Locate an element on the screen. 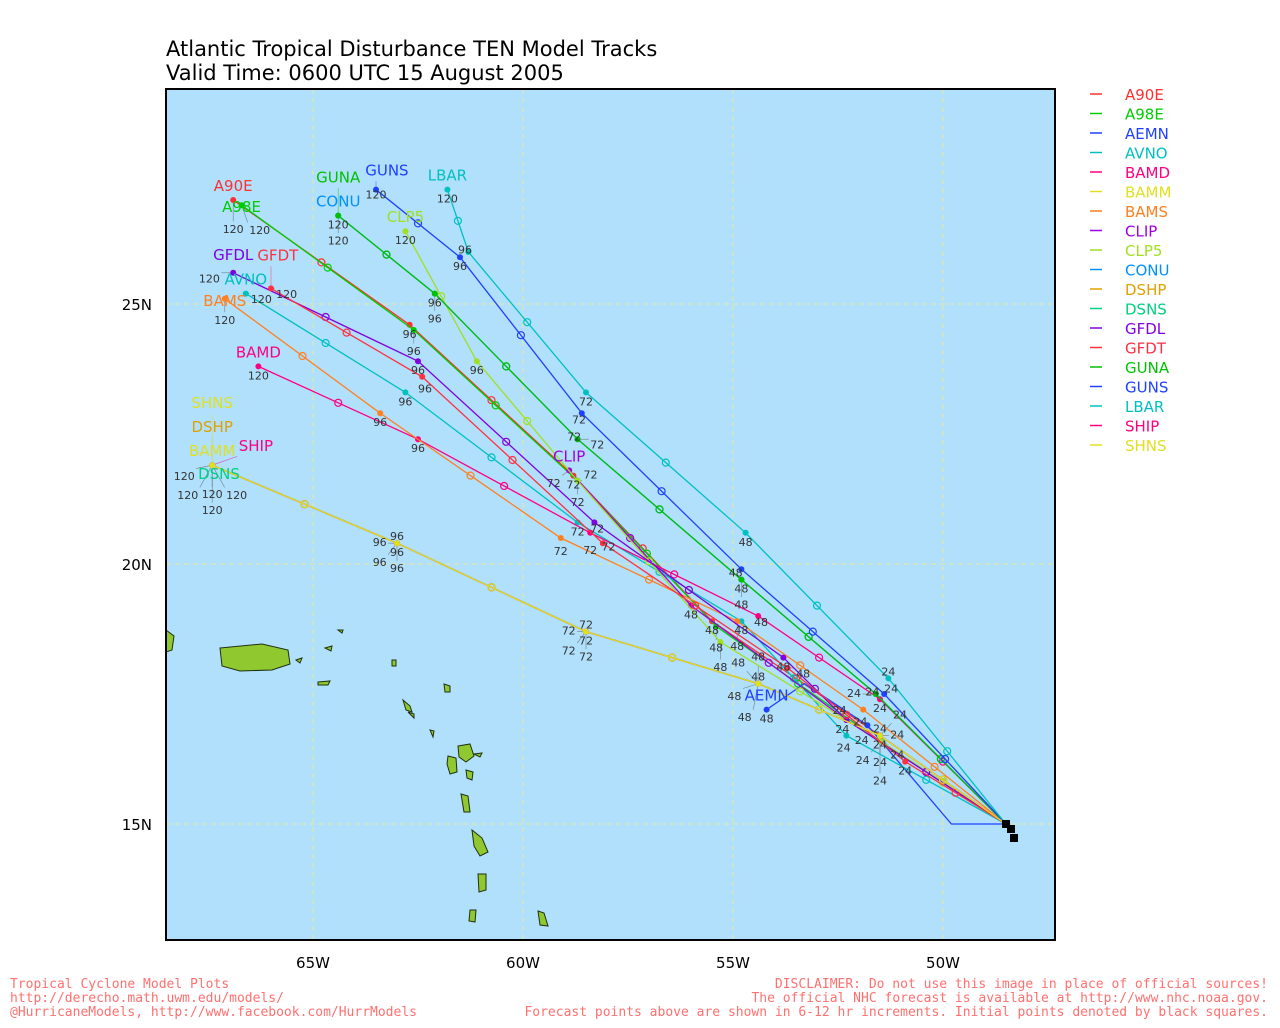  track-name-label: AEMN is located at coordinates (767, 696).